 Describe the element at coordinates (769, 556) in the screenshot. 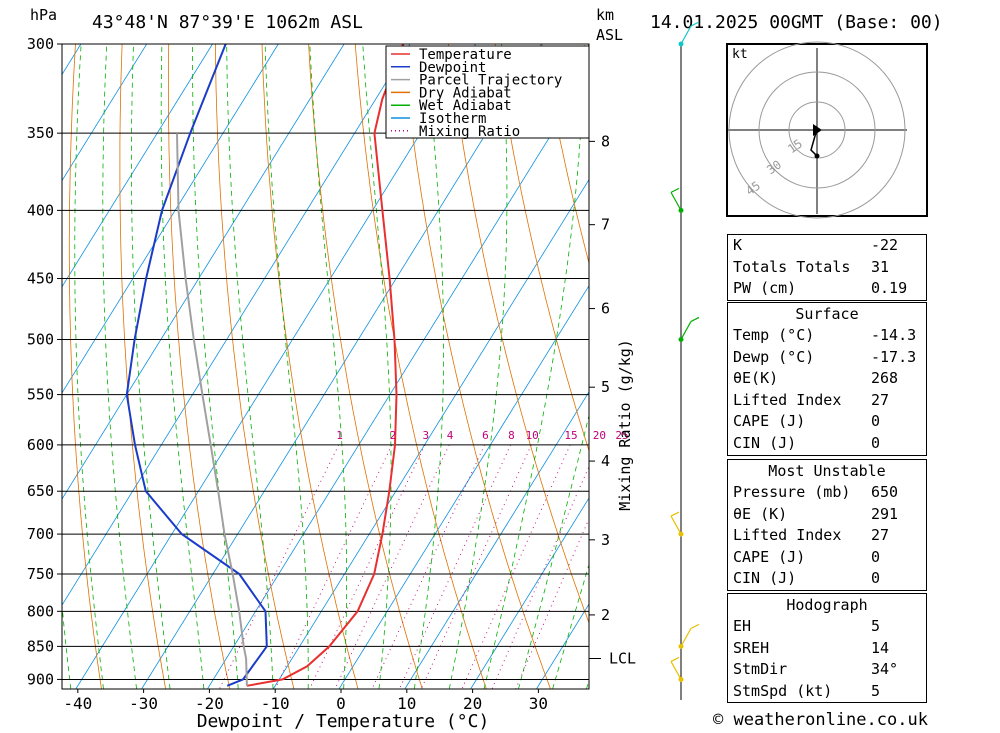

I see `mu-cape-label: CAPE (J)` at that location.